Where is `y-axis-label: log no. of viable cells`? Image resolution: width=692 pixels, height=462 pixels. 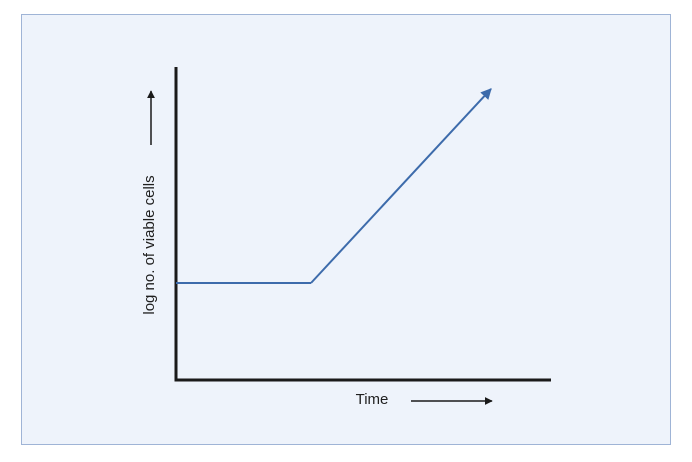 y-axis-label: log no. of viable cells is located at coordinates (149, 244).